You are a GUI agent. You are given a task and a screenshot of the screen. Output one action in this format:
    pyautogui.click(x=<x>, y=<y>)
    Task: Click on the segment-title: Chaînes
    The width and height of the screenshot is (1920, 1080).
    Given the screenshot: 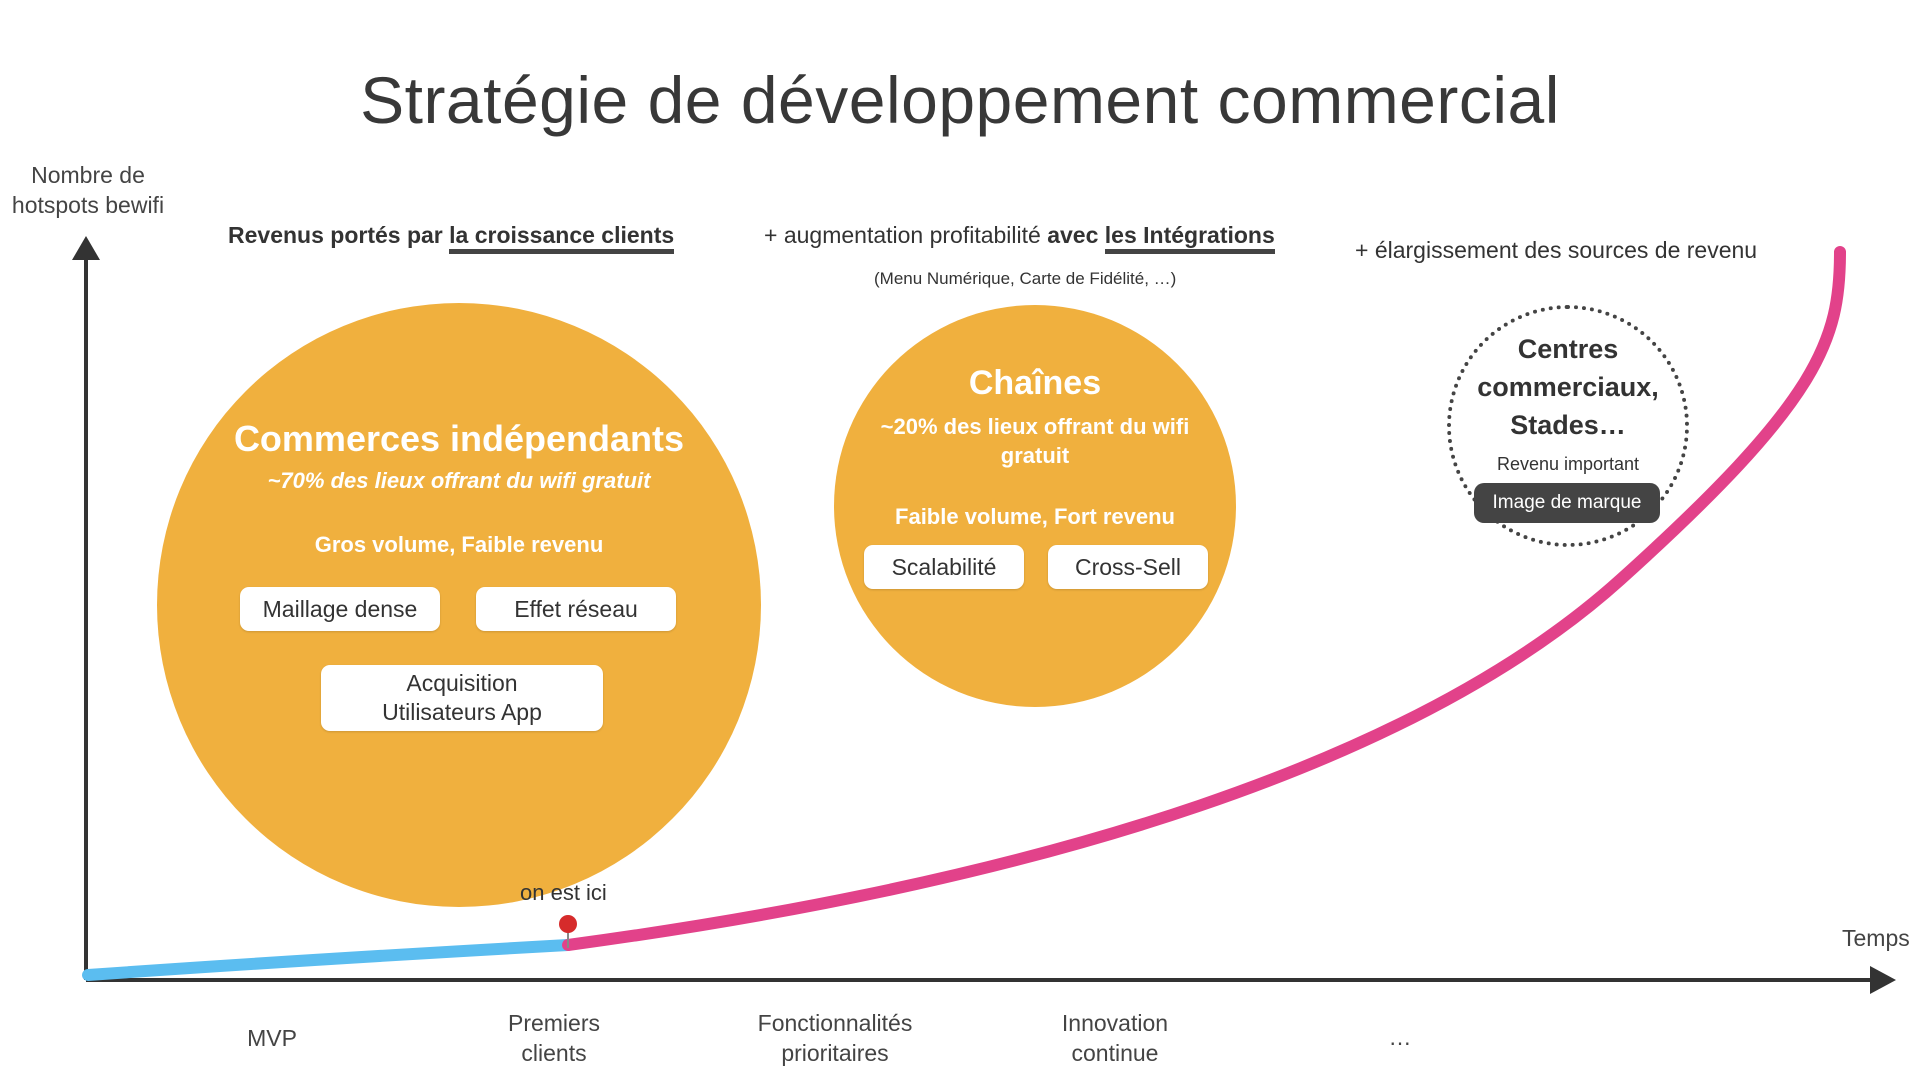 What is the action you would take?
    pyautogui.click(x=1035, y=383)
    